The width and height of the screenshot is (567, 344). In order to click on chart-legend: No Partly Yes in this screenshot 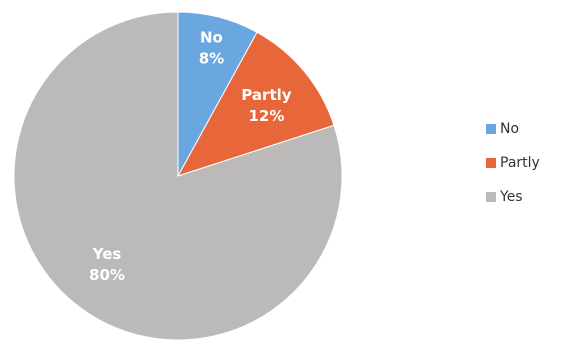, I will do `click(526, 169)`.